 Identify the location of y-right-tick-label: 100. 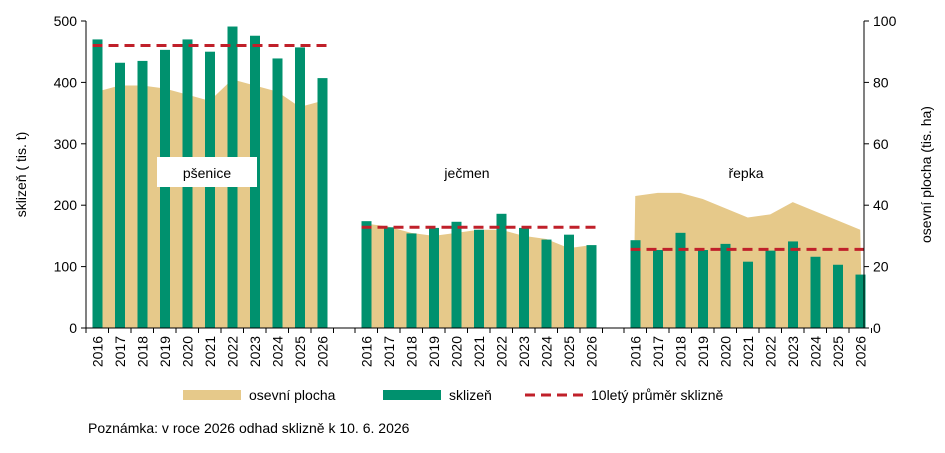
(885, 21).